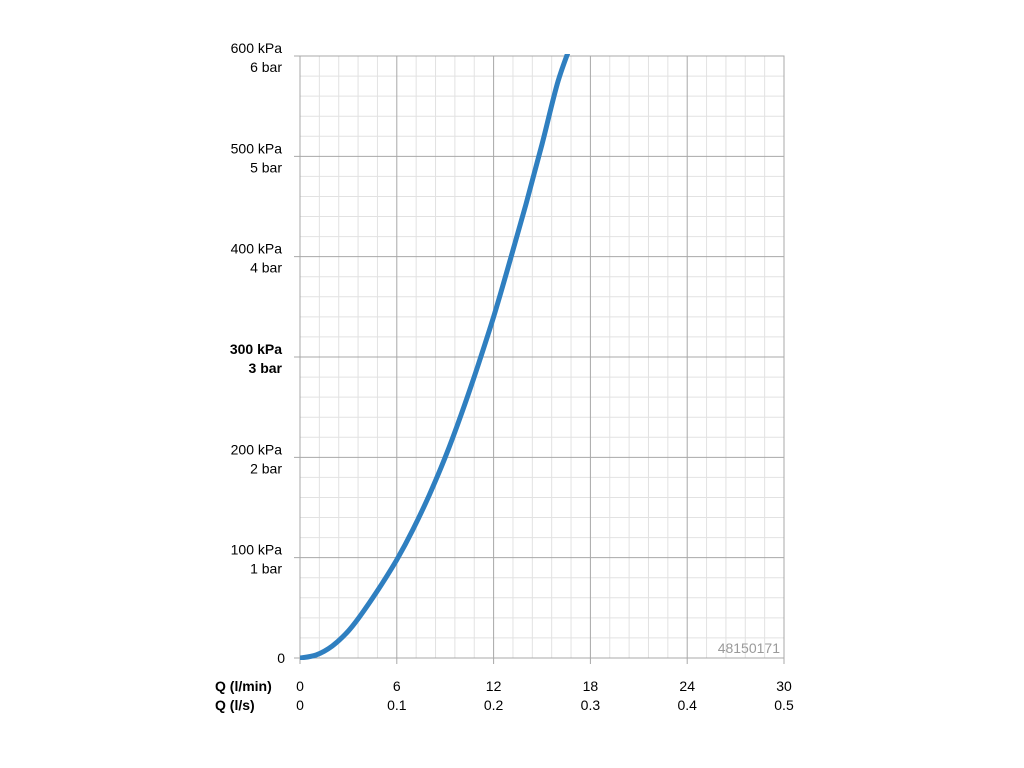 The image size is (1024, 768). I want to click on y-tick-label-kpa: 400 kPa, so click(257, 249).